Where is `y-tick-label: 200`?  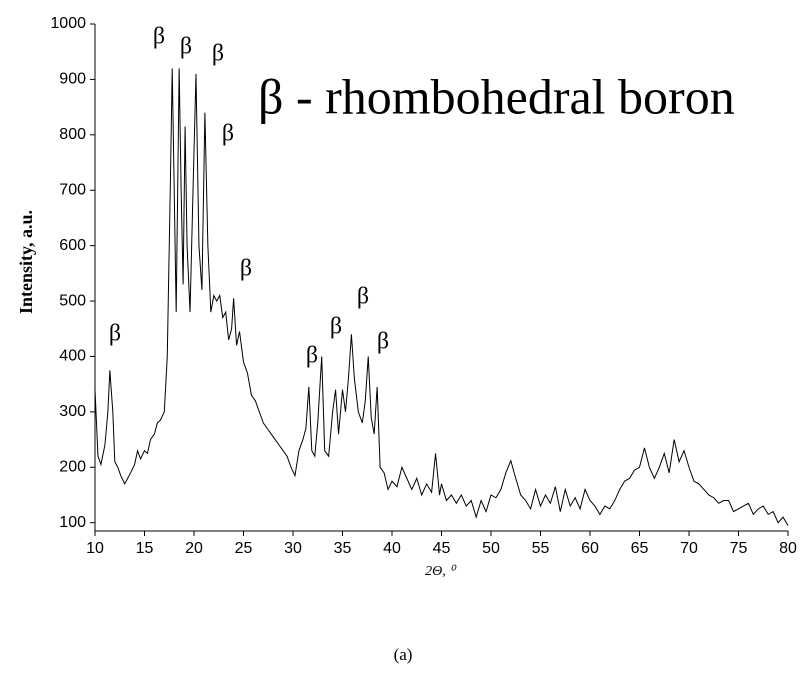 y-tick-label: 200 is located at coordinates (72, 466).